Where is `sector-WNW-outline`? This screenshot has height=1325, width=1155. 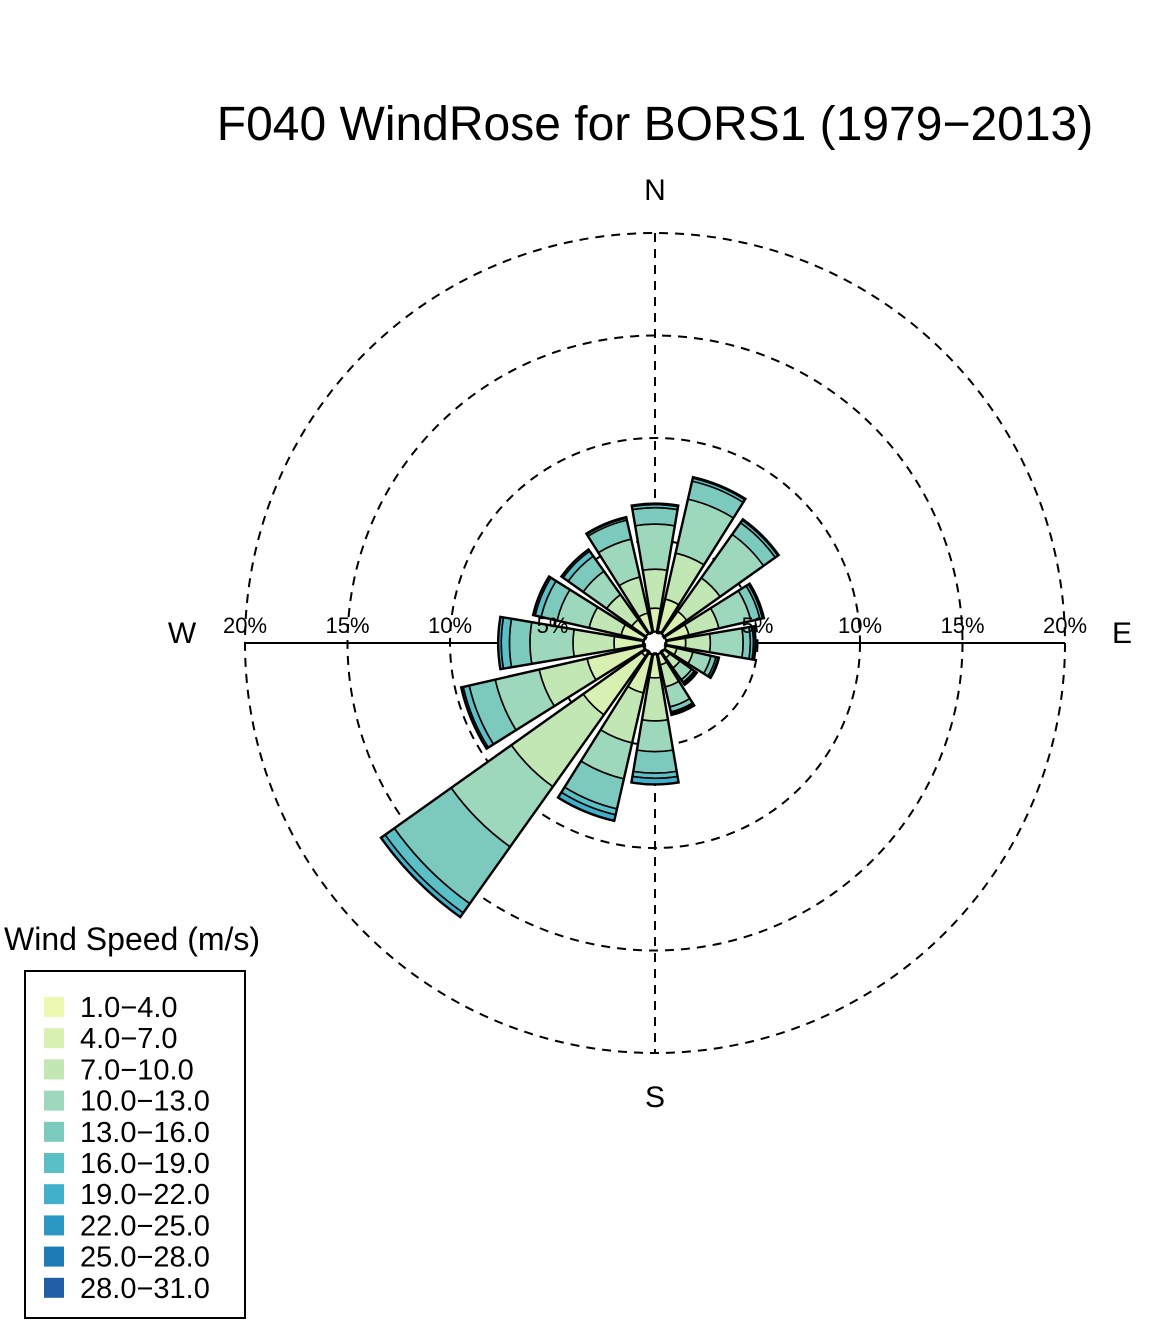 sector-WNW-outline is located at coordinates (589, 608).